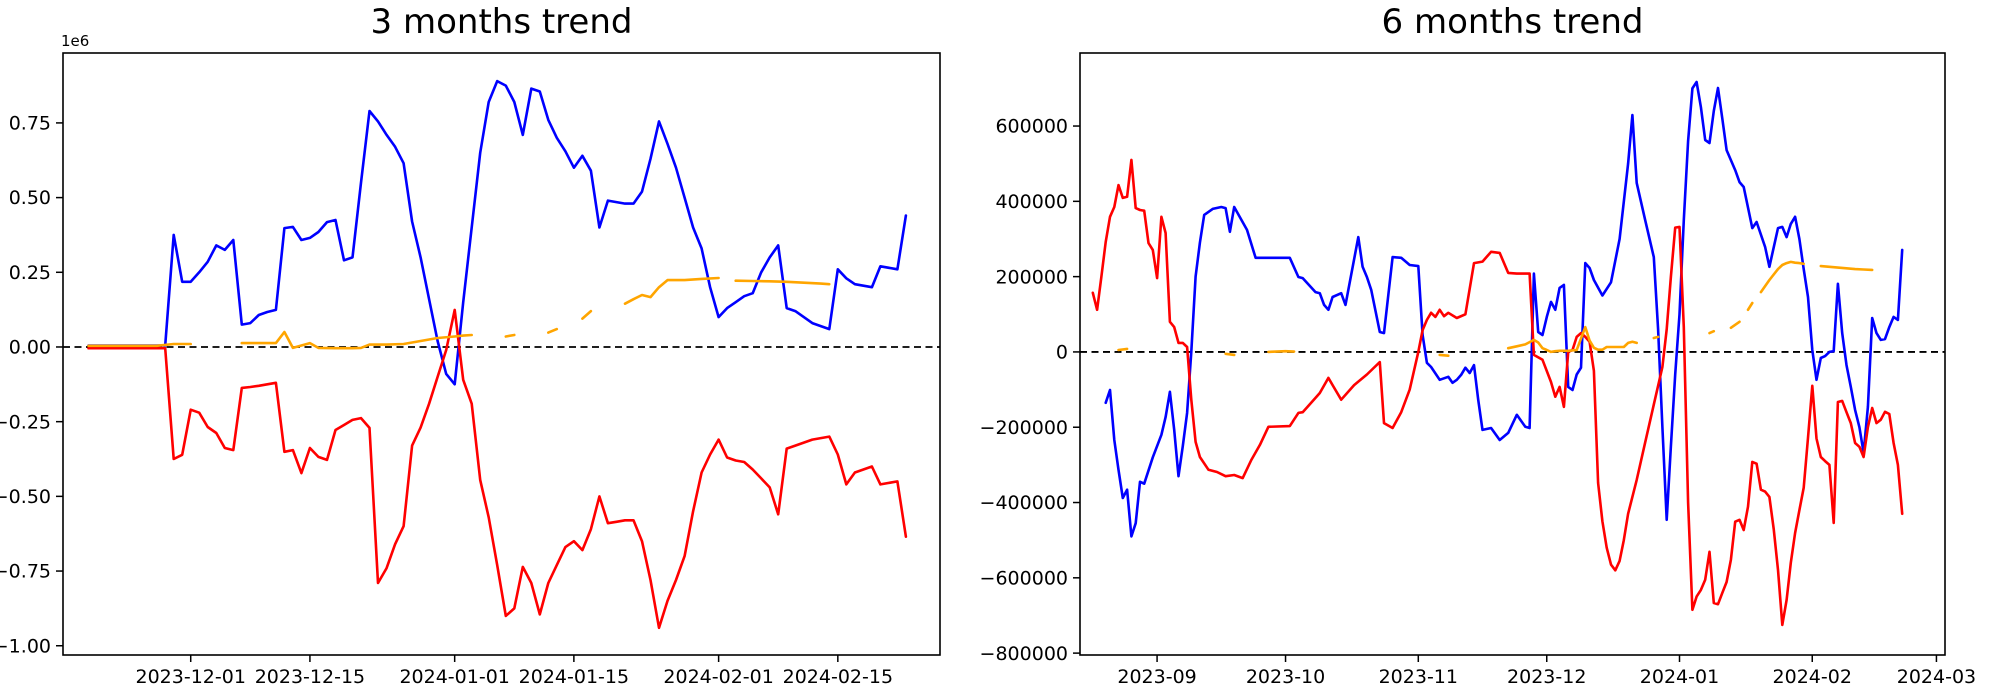  I want to click on x-tick-label: 2023-10, so click(1285, 677).